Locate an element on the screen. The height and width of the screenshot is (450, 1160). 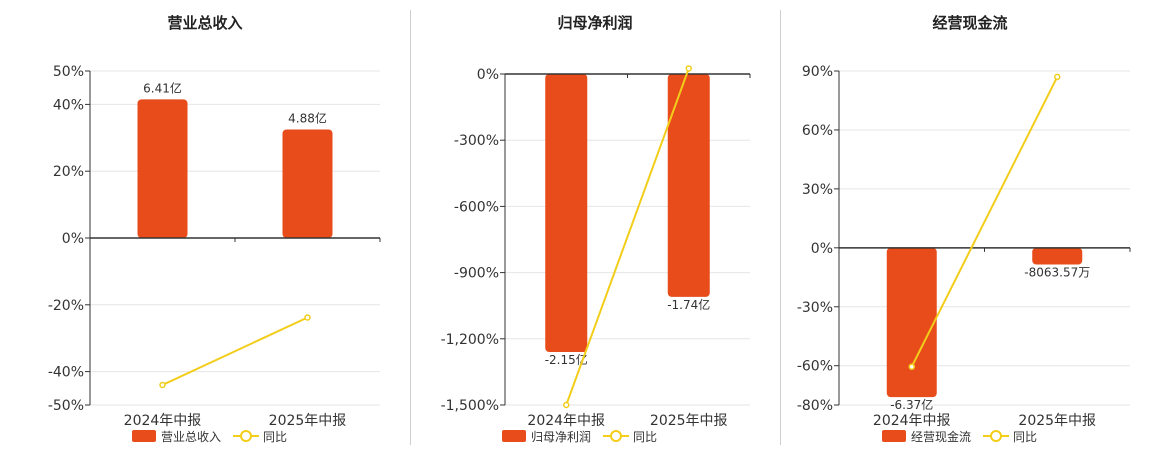
y-tick-label: -40% is located at coordinates (66, 373).